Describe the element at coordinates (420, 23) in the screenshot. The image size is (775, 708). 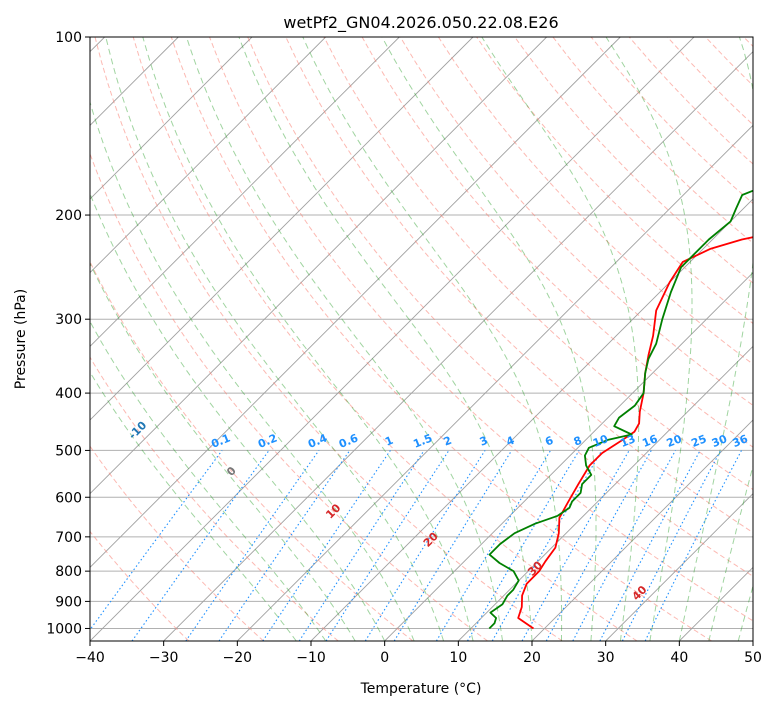
I see `chart-title: wetPf2_GN04.2026.050.22.08.E26` at that location.